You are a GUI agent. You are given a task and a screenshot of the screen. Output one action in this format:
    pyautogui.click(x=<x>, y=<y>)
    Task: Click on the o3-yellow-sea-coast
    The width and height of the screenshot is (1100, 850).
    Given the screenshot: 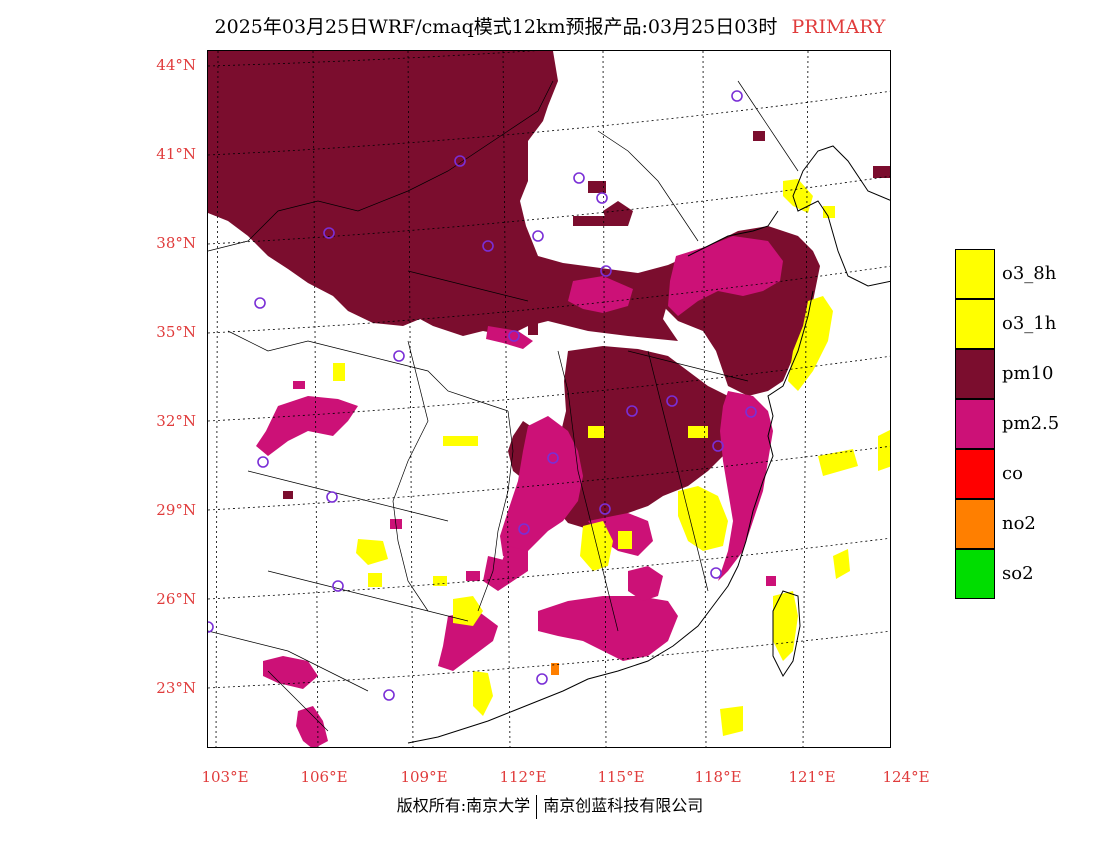 What is the action you would take?
    pyautogui.click(x=810, y=343)
    